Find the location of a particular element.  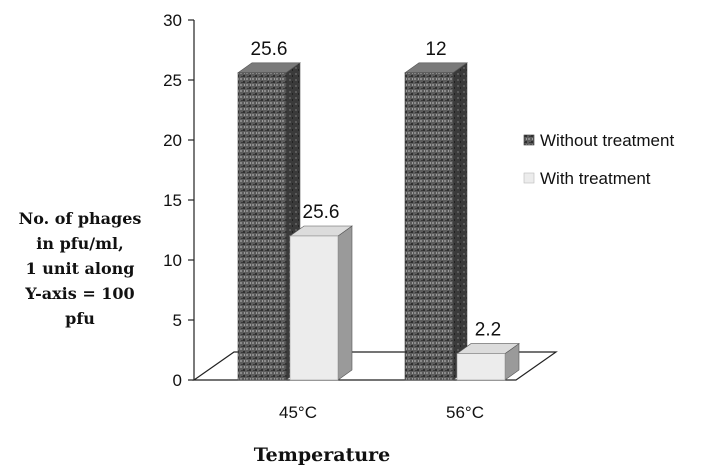

legend: Without treatment With treatment is located at coordinates (598, 159).